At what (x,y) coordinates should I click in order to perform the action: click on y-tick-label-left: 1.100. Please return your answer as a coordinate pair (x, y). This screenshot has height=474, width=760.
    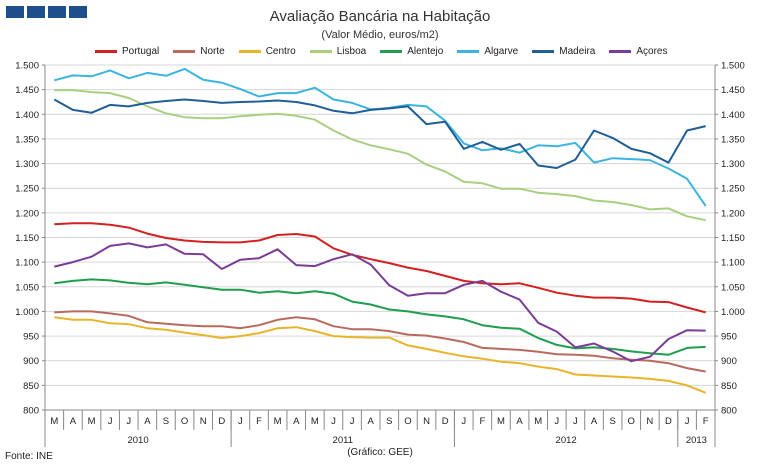
    Looking at the image, I should click on (27, 263).